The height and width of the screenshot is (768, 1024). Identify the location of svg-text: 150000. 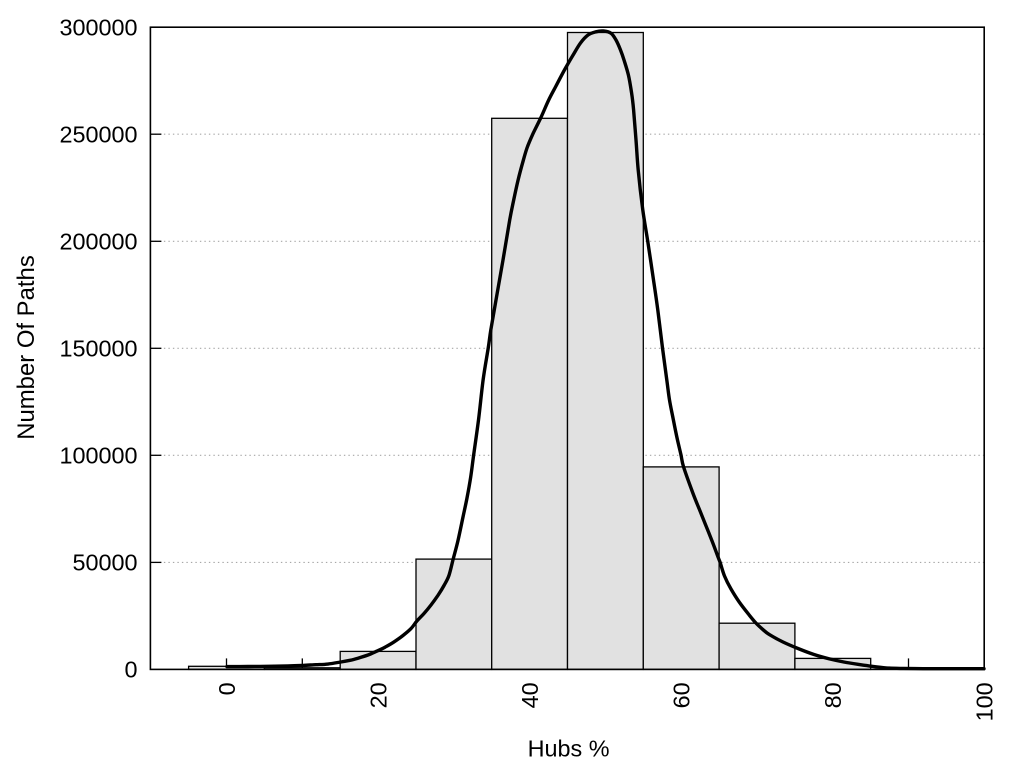
(98, 349).